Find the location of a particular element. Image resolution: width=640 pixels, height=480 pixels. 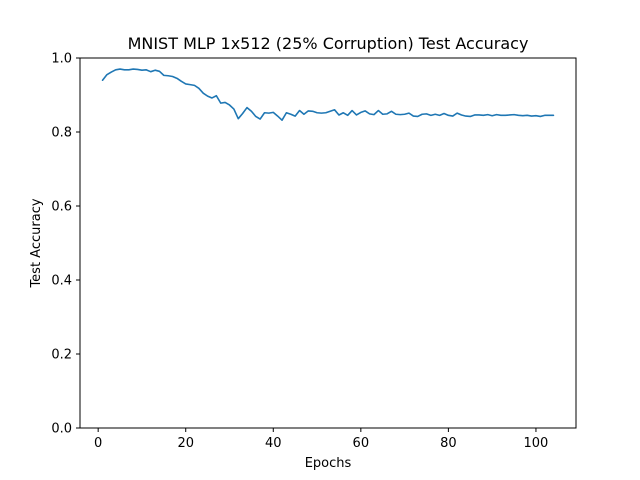

y-tick-label: 0.4 is located at coordinates (61, 281).